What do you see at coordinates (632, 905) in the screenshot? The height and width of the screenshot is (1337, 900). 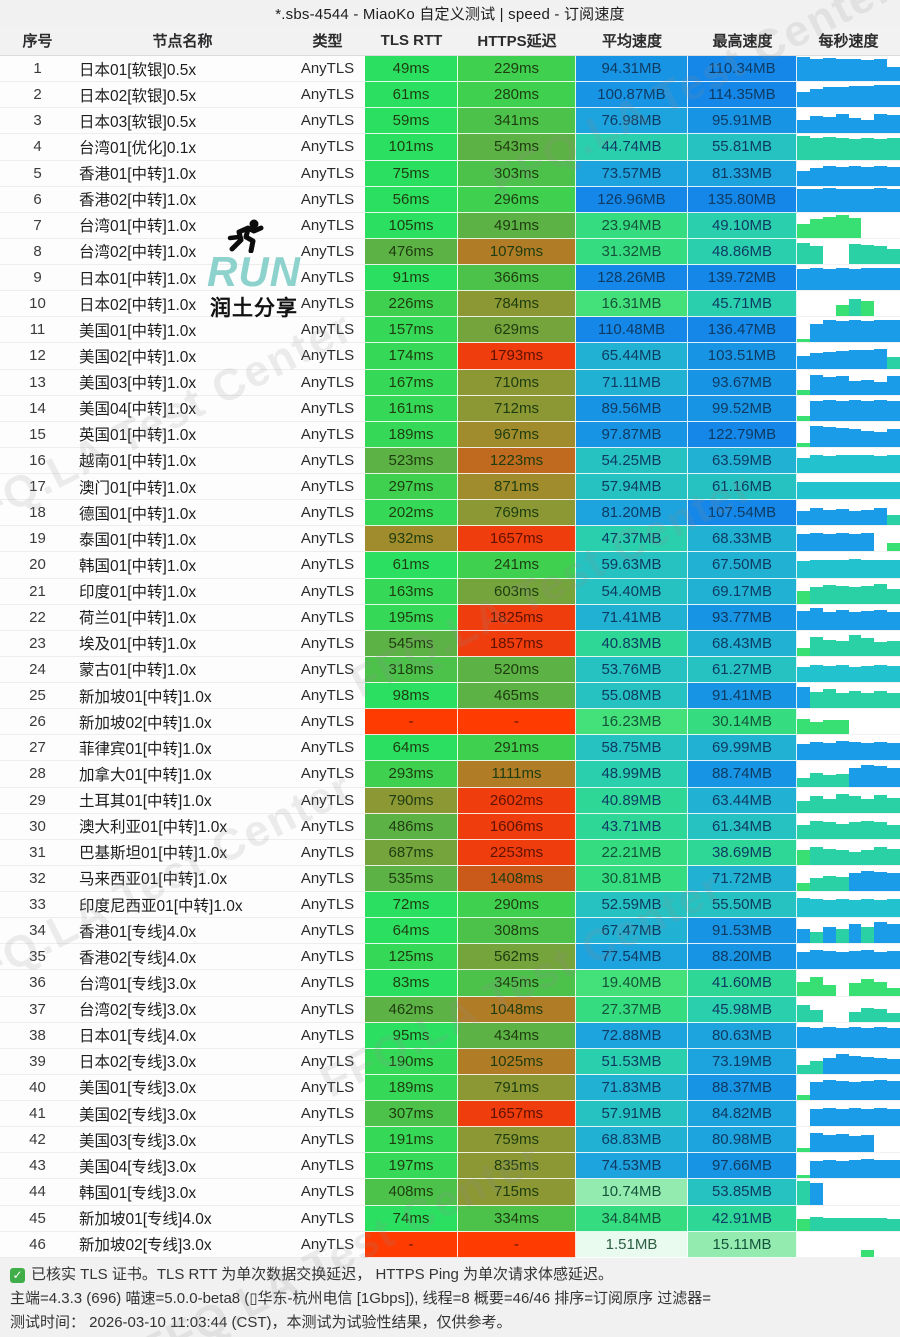 I see `avg-speed-cell: 52.59MB` at bounding box center [632, 905].